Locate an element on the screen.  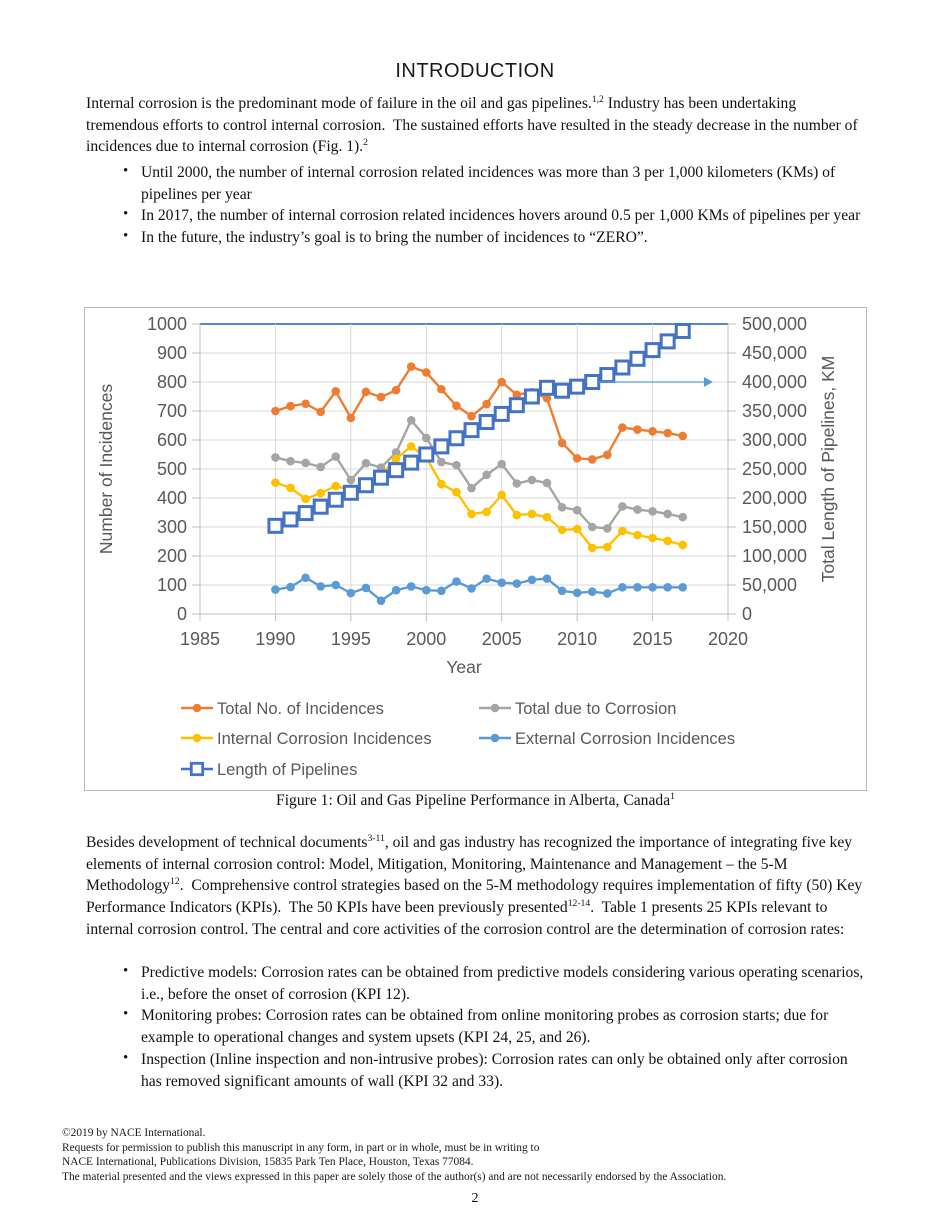
svg-text: 2005 is located at coordinates (502, 639).